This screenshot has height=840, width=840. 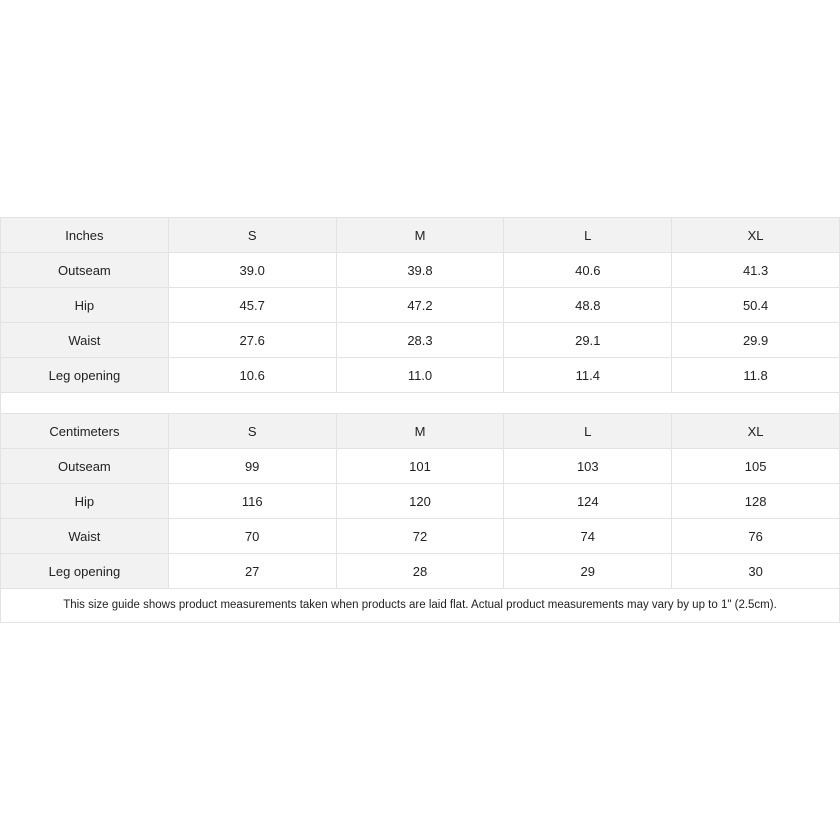 What do you see at coordinates (84, 235) in the screenshot?
I see `unit-label: Inches` at bounding box center [84, 235].